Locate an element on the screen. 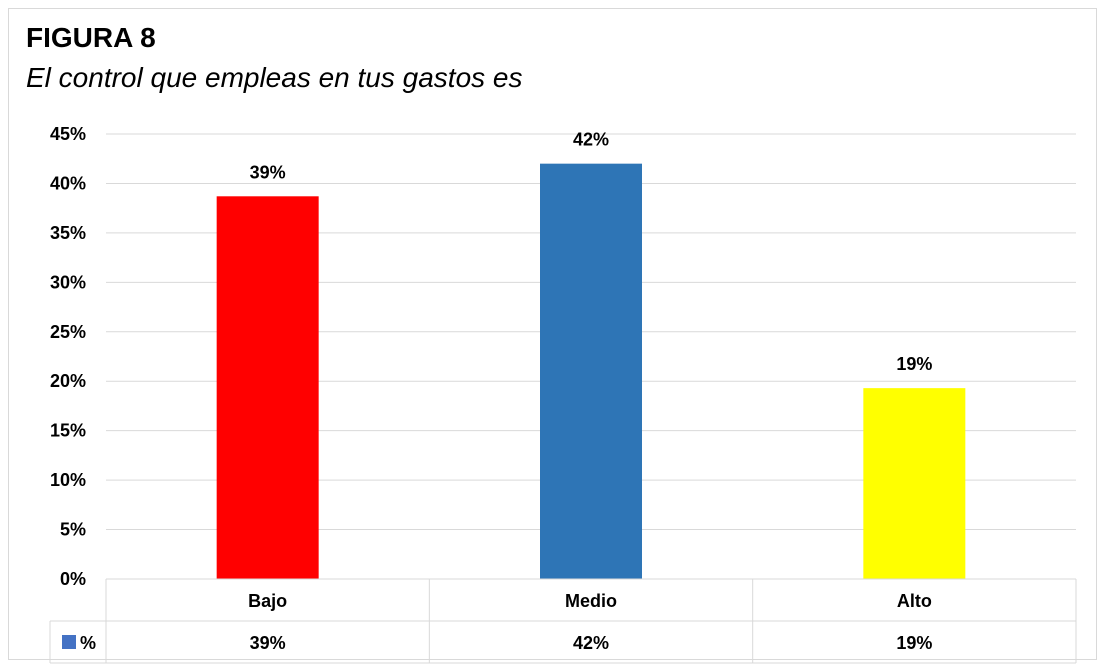  y-tick-label: 45% is located at coordinates (68, 134).